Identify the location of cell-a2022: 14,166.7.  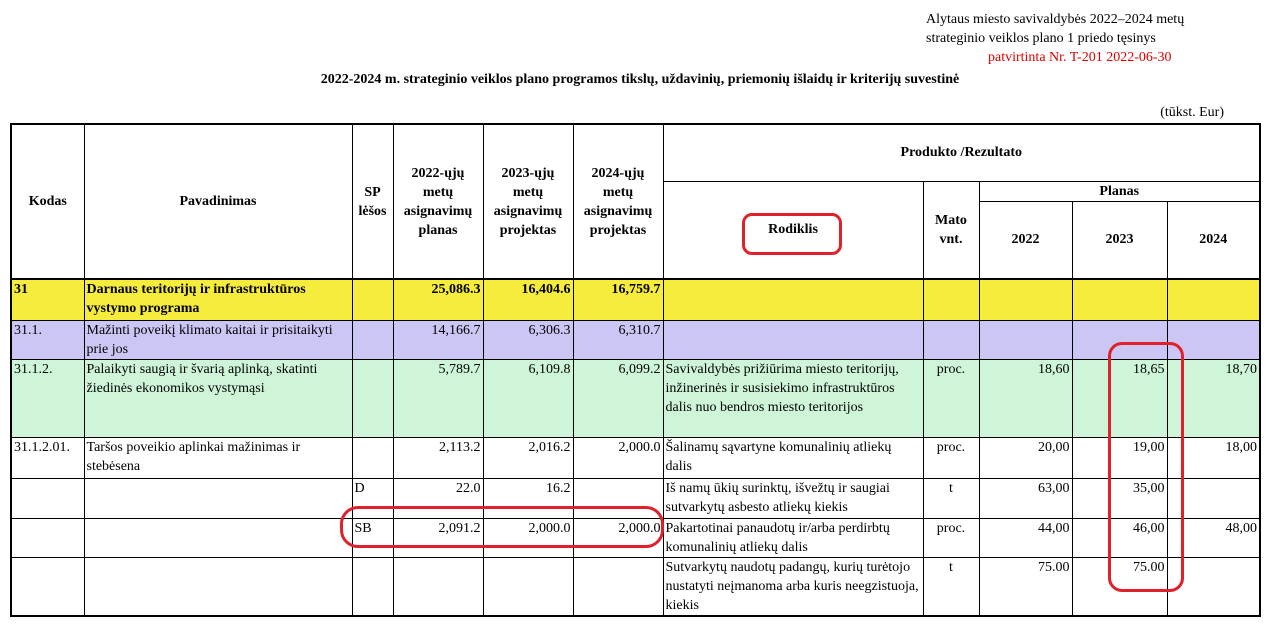
(438, 339).